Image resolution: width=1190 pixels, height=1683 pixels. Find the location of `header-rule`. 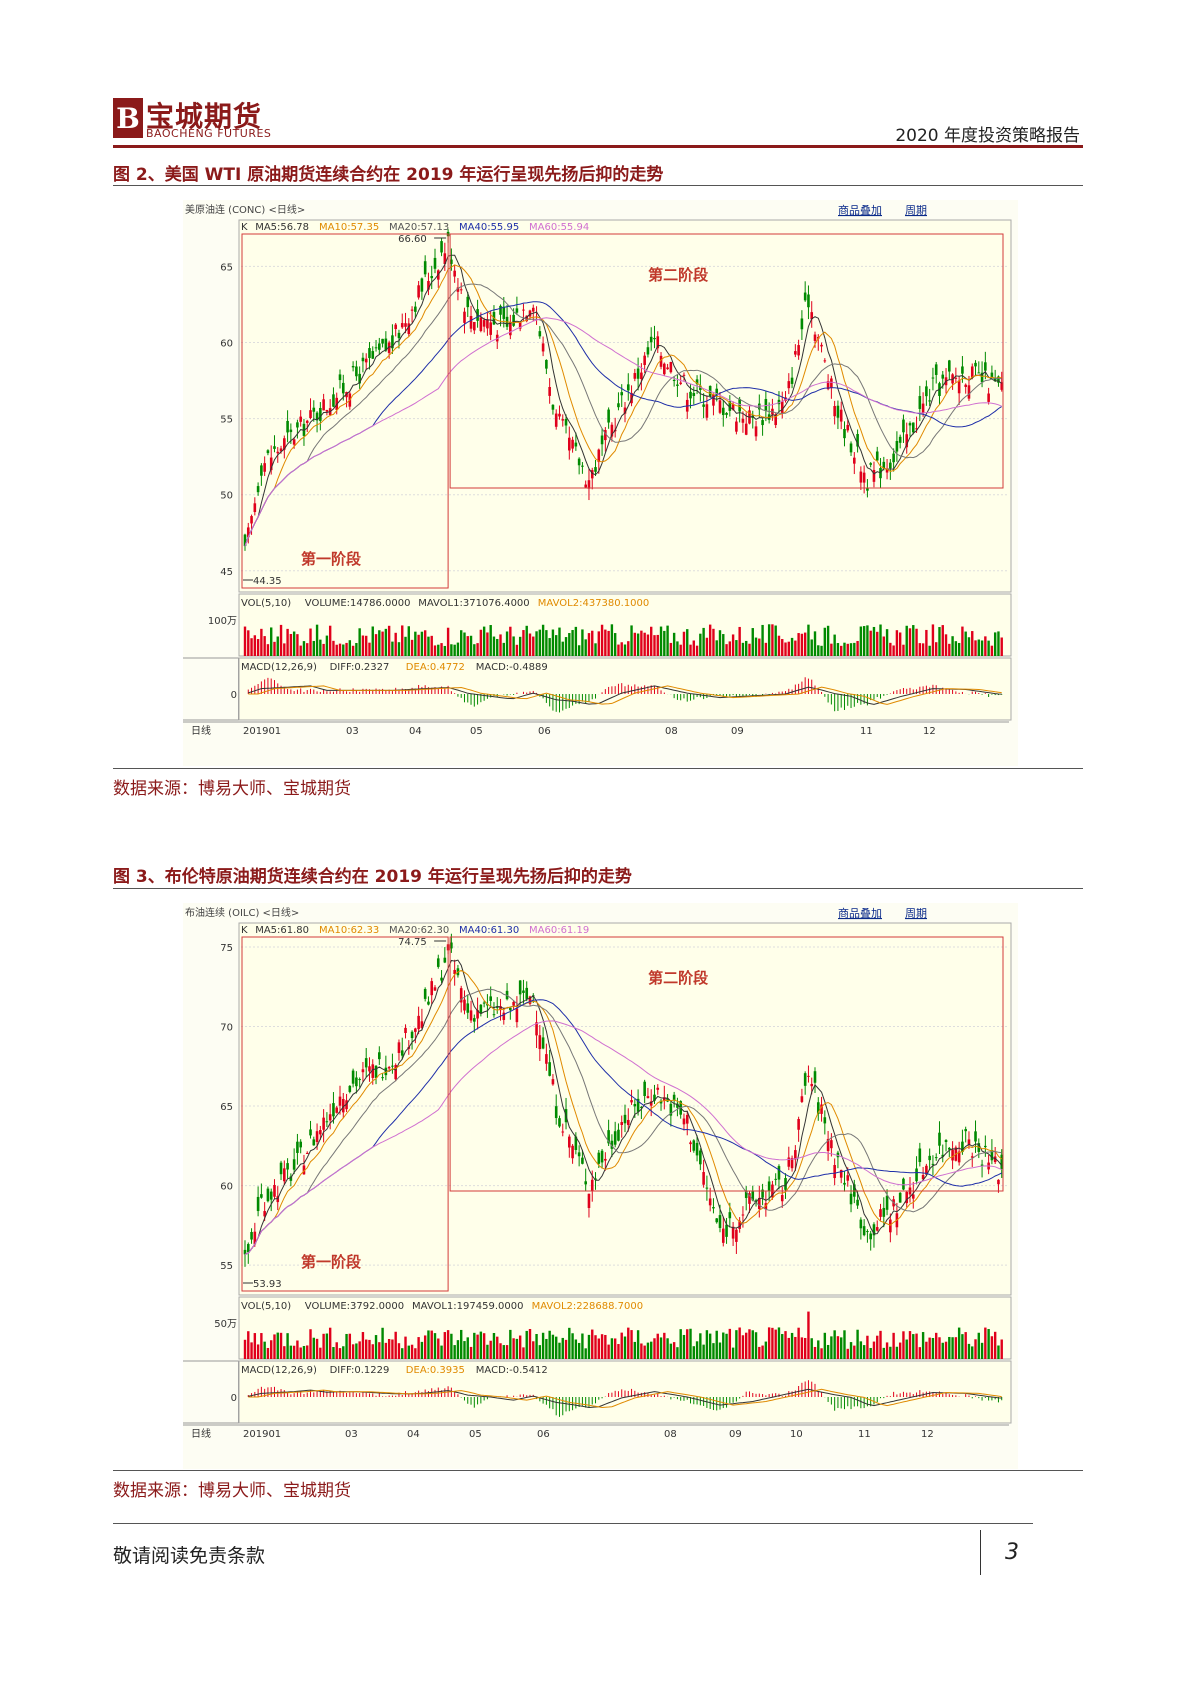

header-rule is located at coordinates (598, 146).